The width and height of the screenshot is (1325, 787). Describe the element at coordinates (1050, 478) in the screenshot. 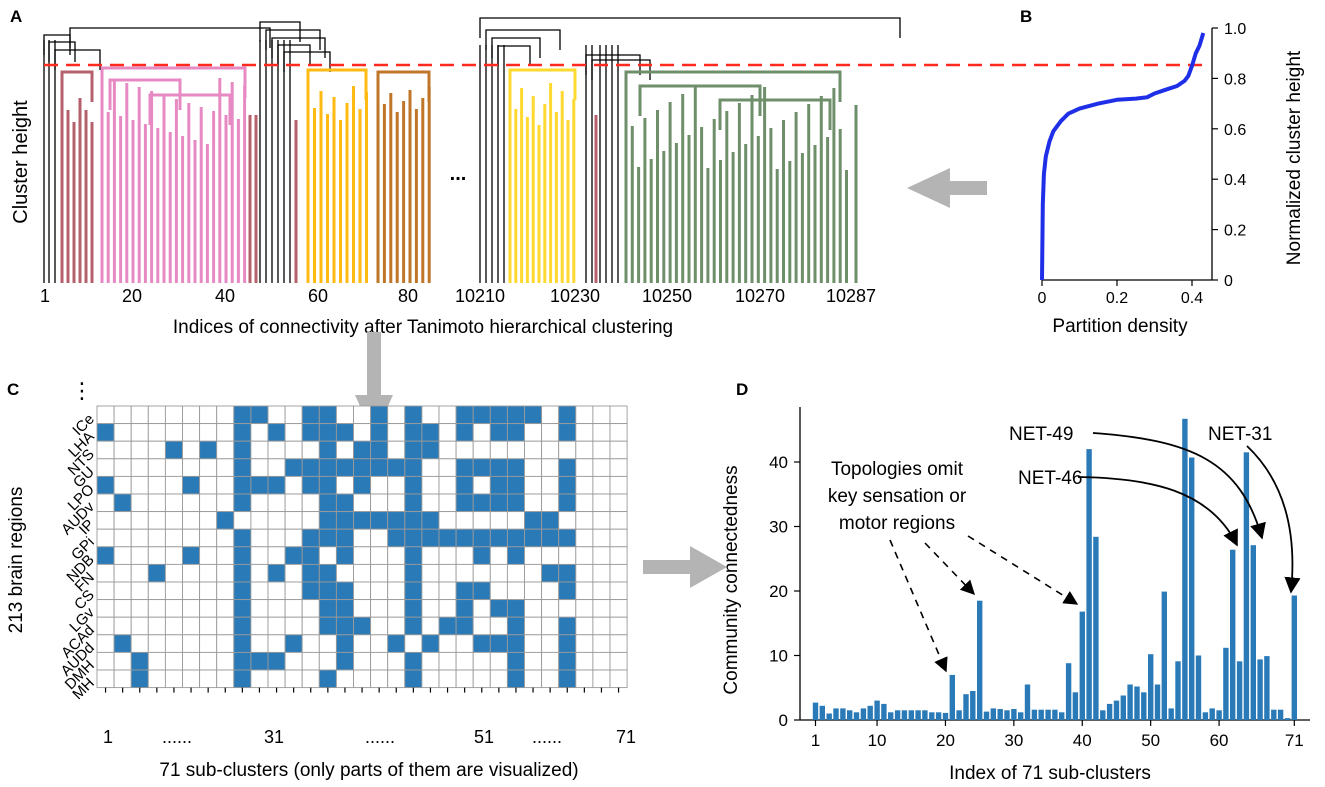

I see `net-46-label: NET-46` at that location.